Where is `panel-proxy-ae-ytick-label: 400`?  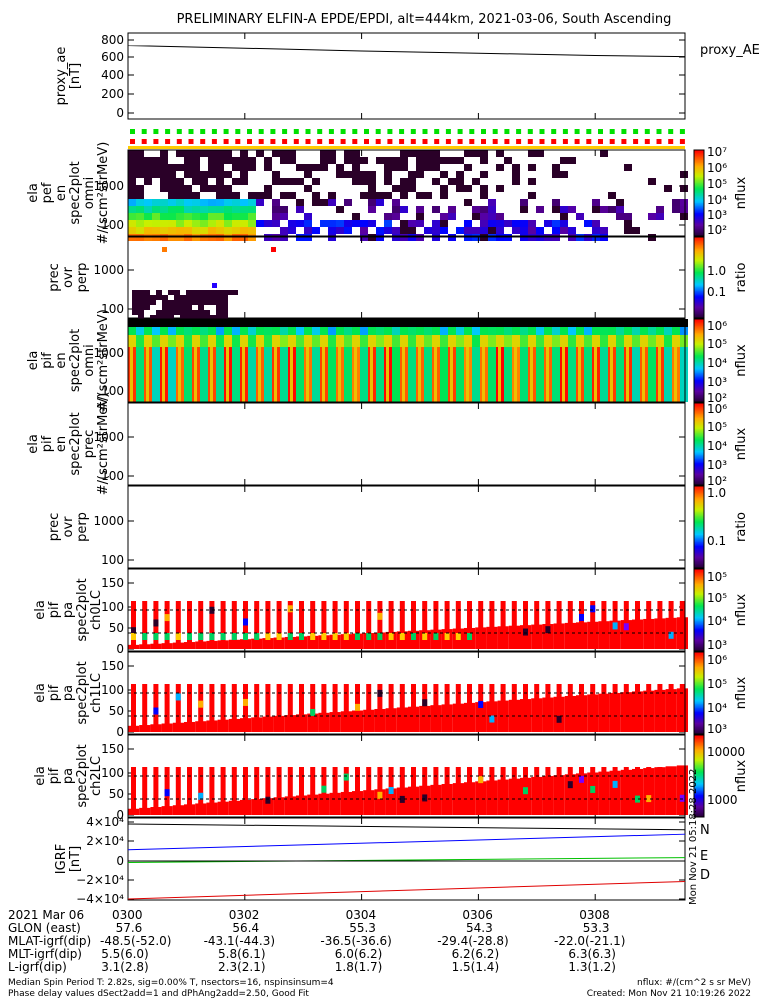
panel-proxy-ae-ytick-label: 400 is located at coordinates (112, 75).